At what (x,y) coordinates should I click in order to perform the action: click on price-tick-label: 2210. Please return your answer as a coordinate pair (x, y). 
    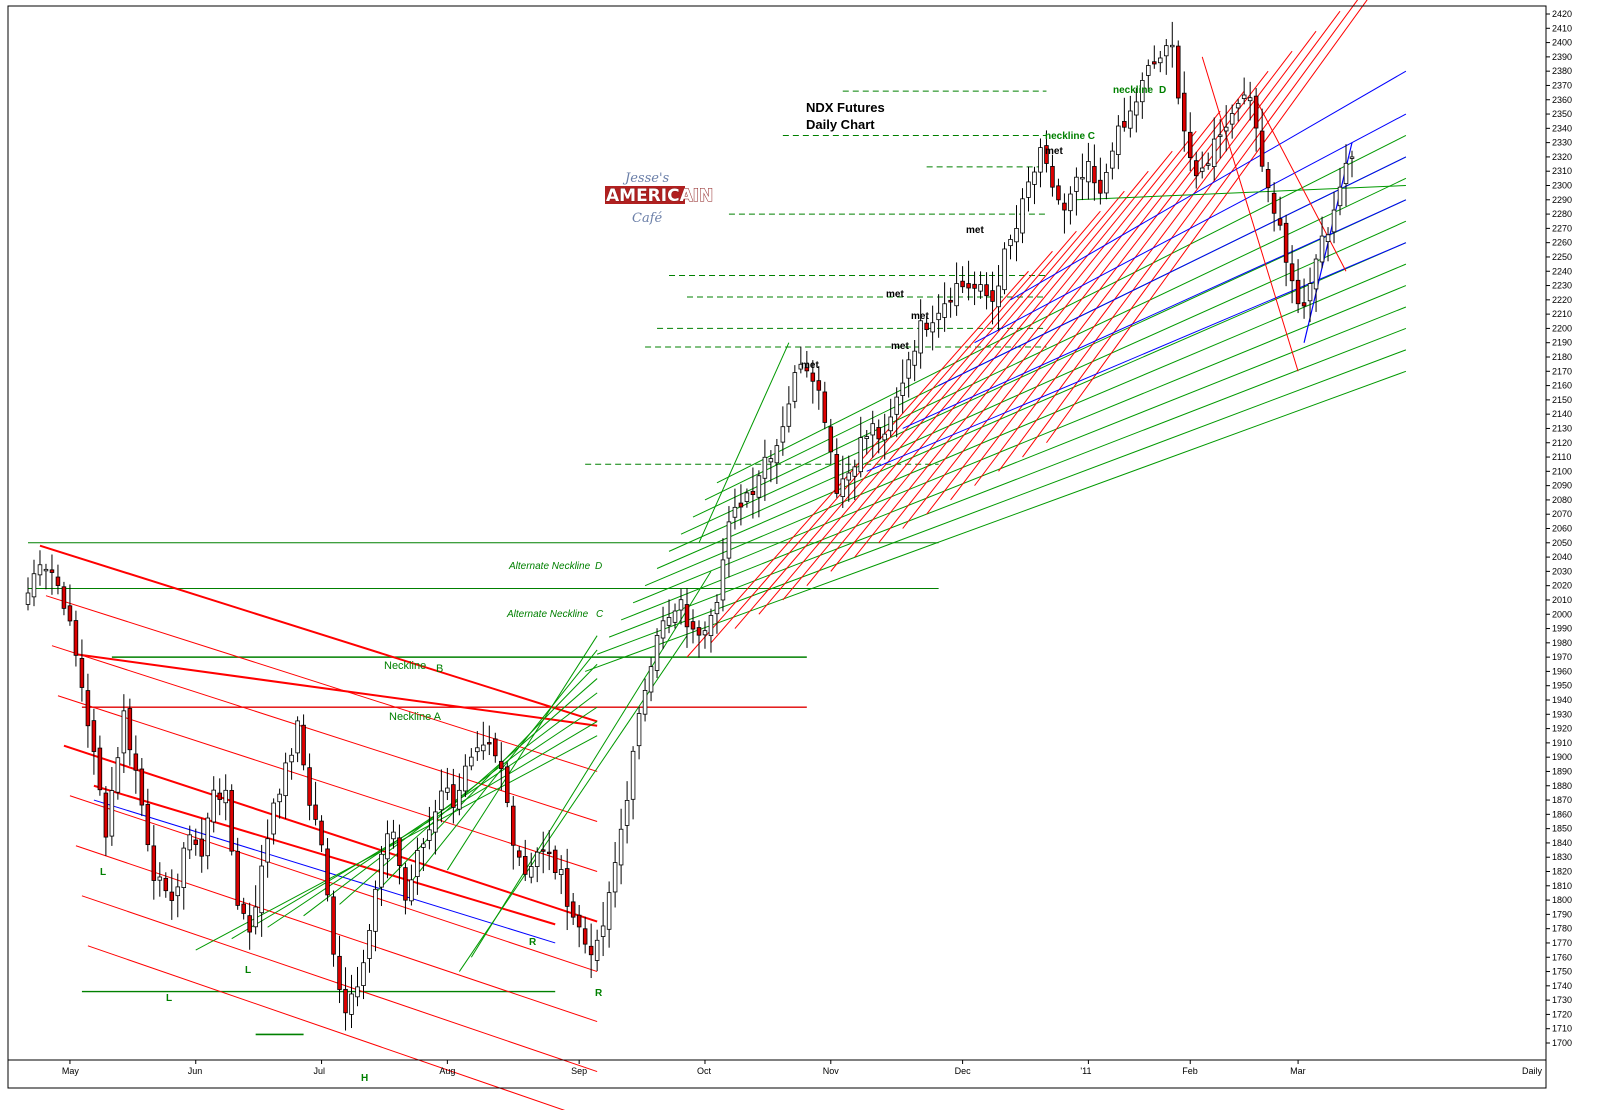
    Looking at the image, I should click on (1562, 314).